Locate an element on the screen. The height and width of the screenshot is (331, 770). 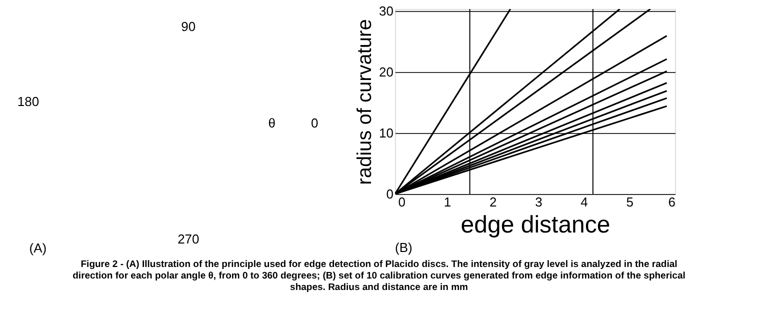
y-tick-label: 20 is located at coordinates (386, 72).